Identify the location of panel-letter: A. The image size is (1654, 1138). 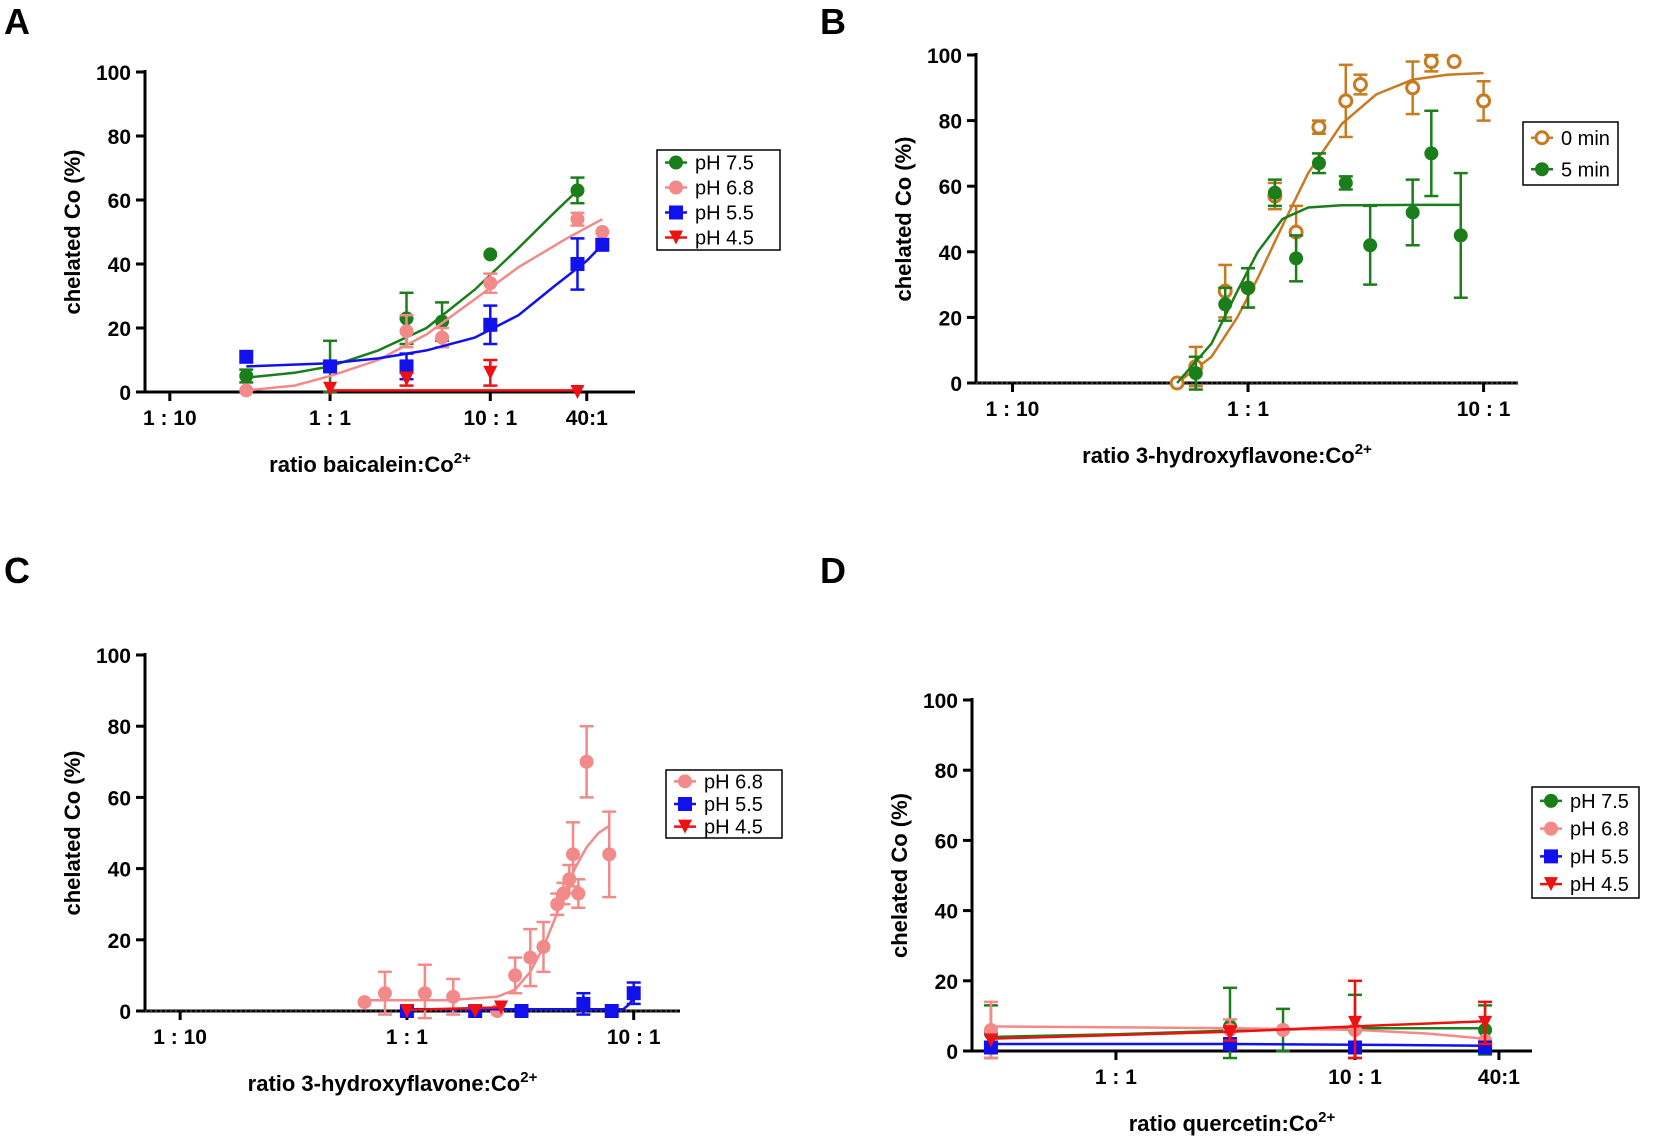
(17, 21).